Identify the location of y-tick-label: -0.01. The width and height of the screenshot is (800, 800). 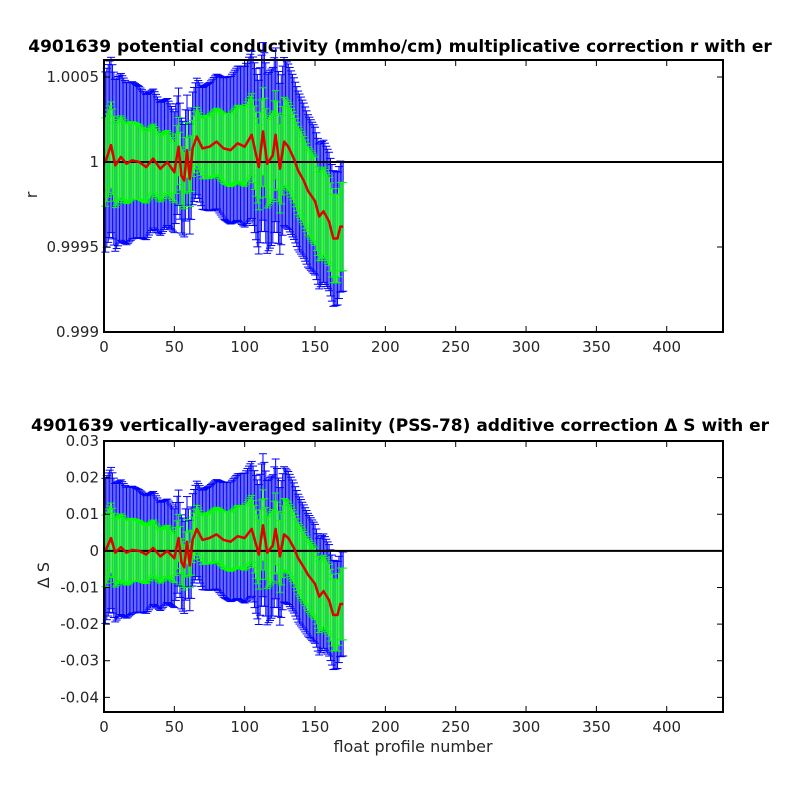
(79, 587).